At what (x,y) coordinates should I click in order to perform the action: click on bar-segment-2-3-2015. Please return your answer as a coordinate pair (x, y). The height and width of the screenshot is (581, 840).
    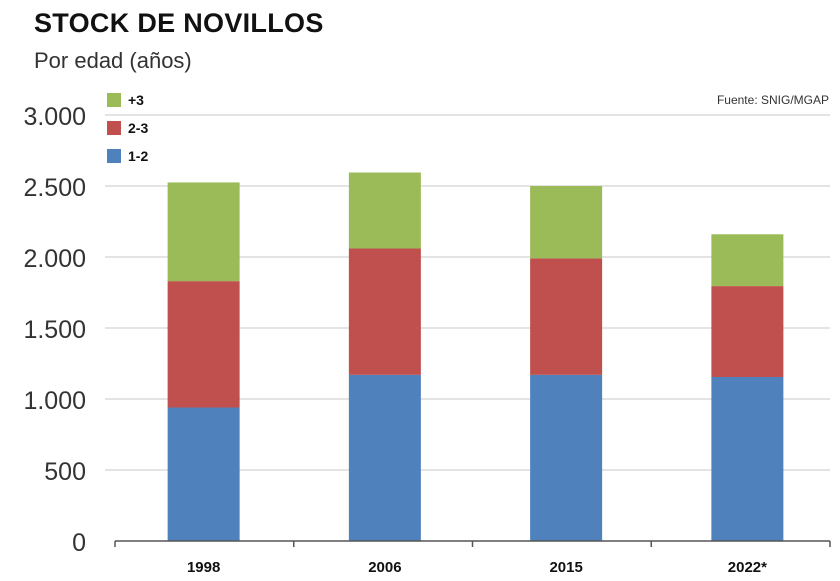
    Looking at the image, I should click on (566, 316).